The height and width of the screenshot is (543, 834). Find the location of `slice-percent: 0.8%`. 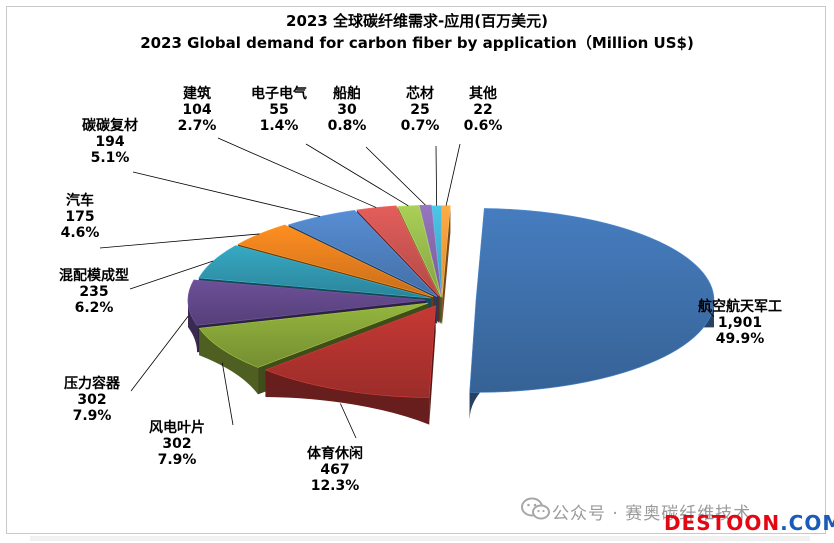

slice-percent: 0.8% is located at coordinates (347, 126).